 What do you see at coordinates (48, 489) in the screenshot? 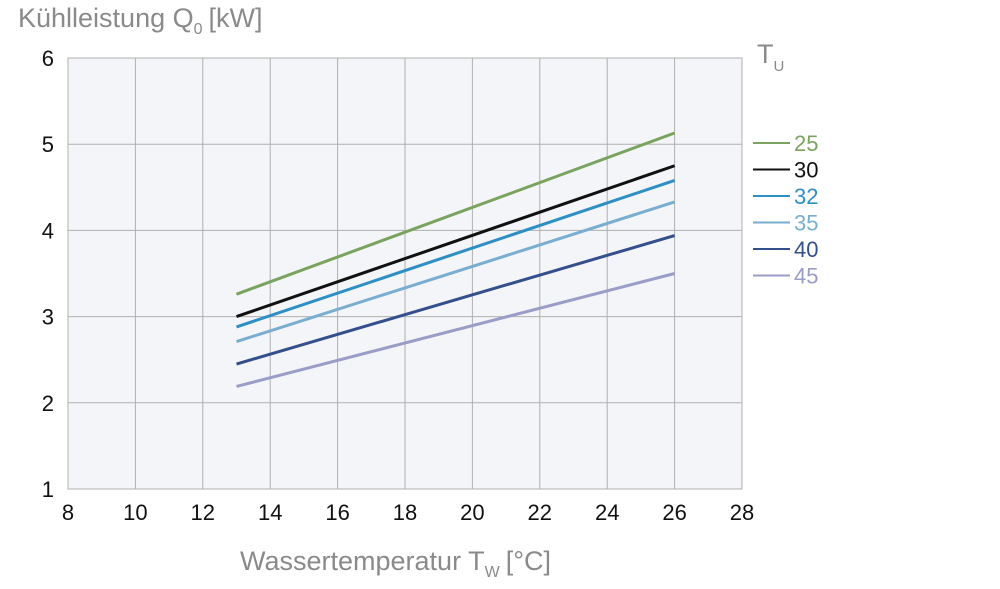
I see `y-tick-label: 1` at bounding box center [48, 489].